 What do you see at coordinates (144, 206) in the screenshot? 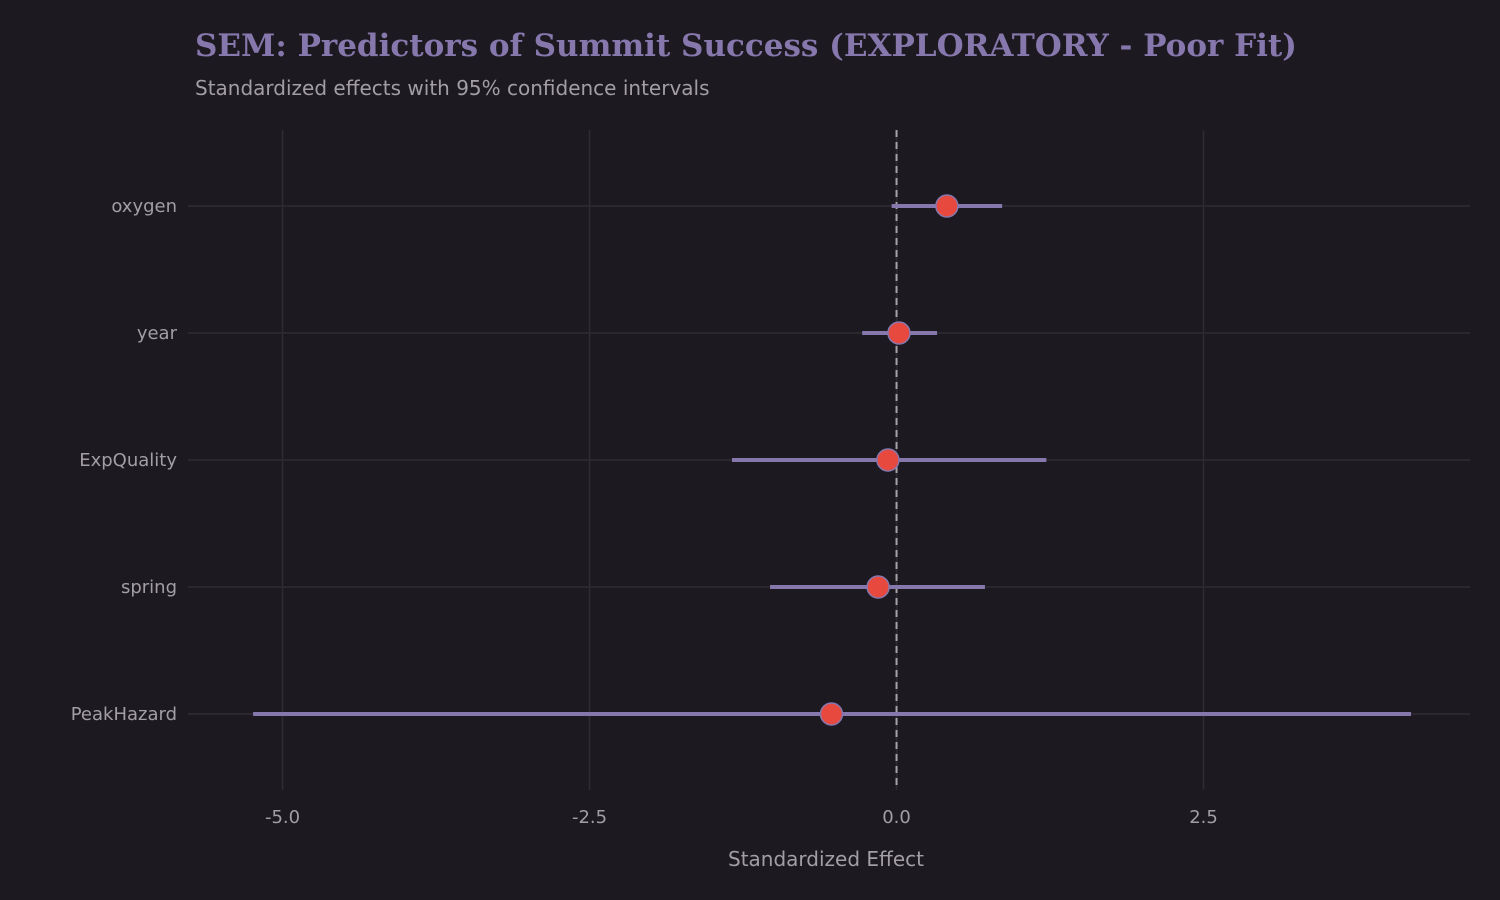
I see `y-tick-label: oxygen` at bounding box center [144, 206].